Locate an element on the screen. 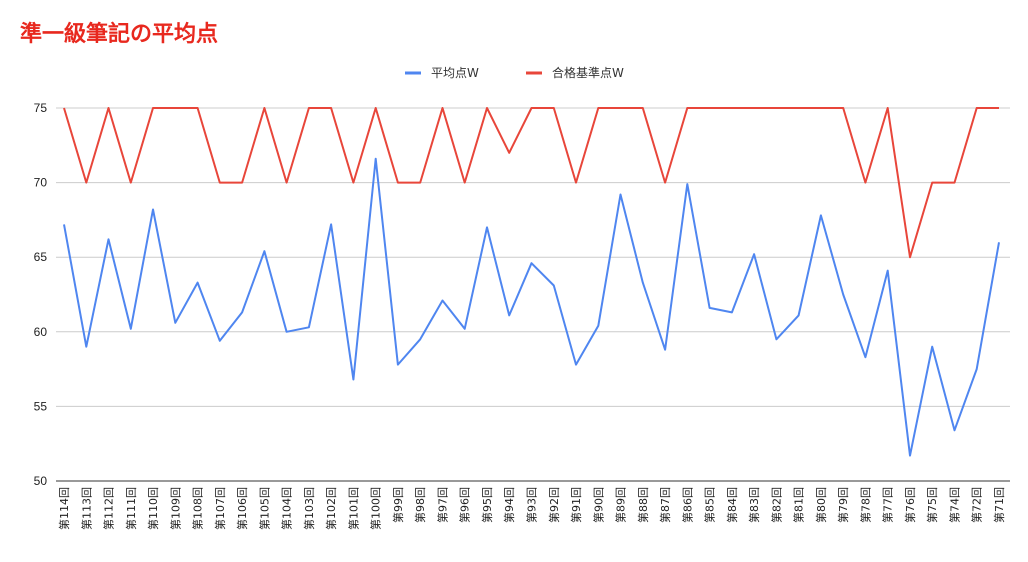 Image resolution: width=1028 pixels, height=562 pixels. x-tick-label: 第105回 is located at coordinates (264, 508).